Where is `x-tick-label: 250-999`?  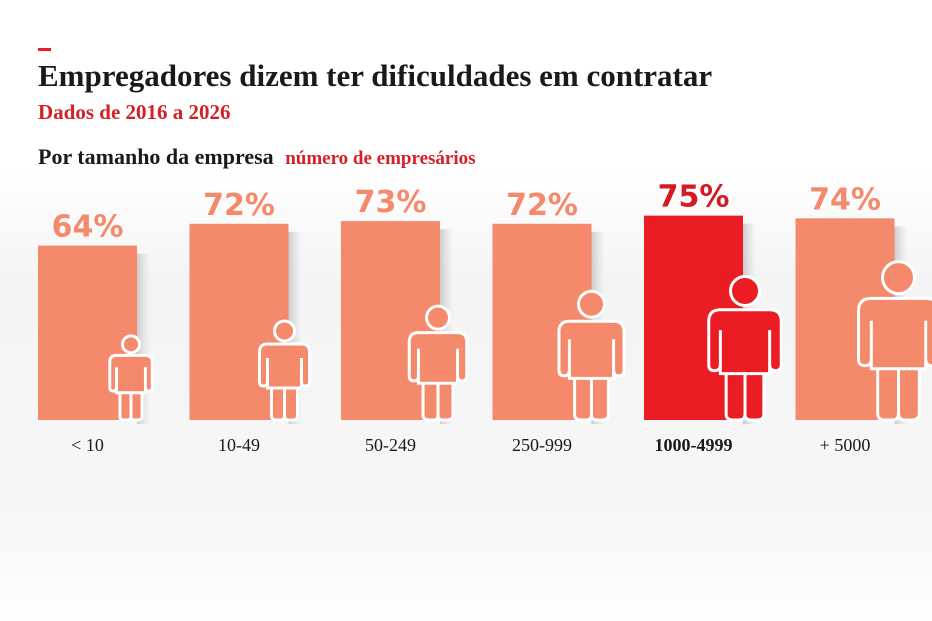
x-tick-label: 250-999 is located at coordinates (542, 445).